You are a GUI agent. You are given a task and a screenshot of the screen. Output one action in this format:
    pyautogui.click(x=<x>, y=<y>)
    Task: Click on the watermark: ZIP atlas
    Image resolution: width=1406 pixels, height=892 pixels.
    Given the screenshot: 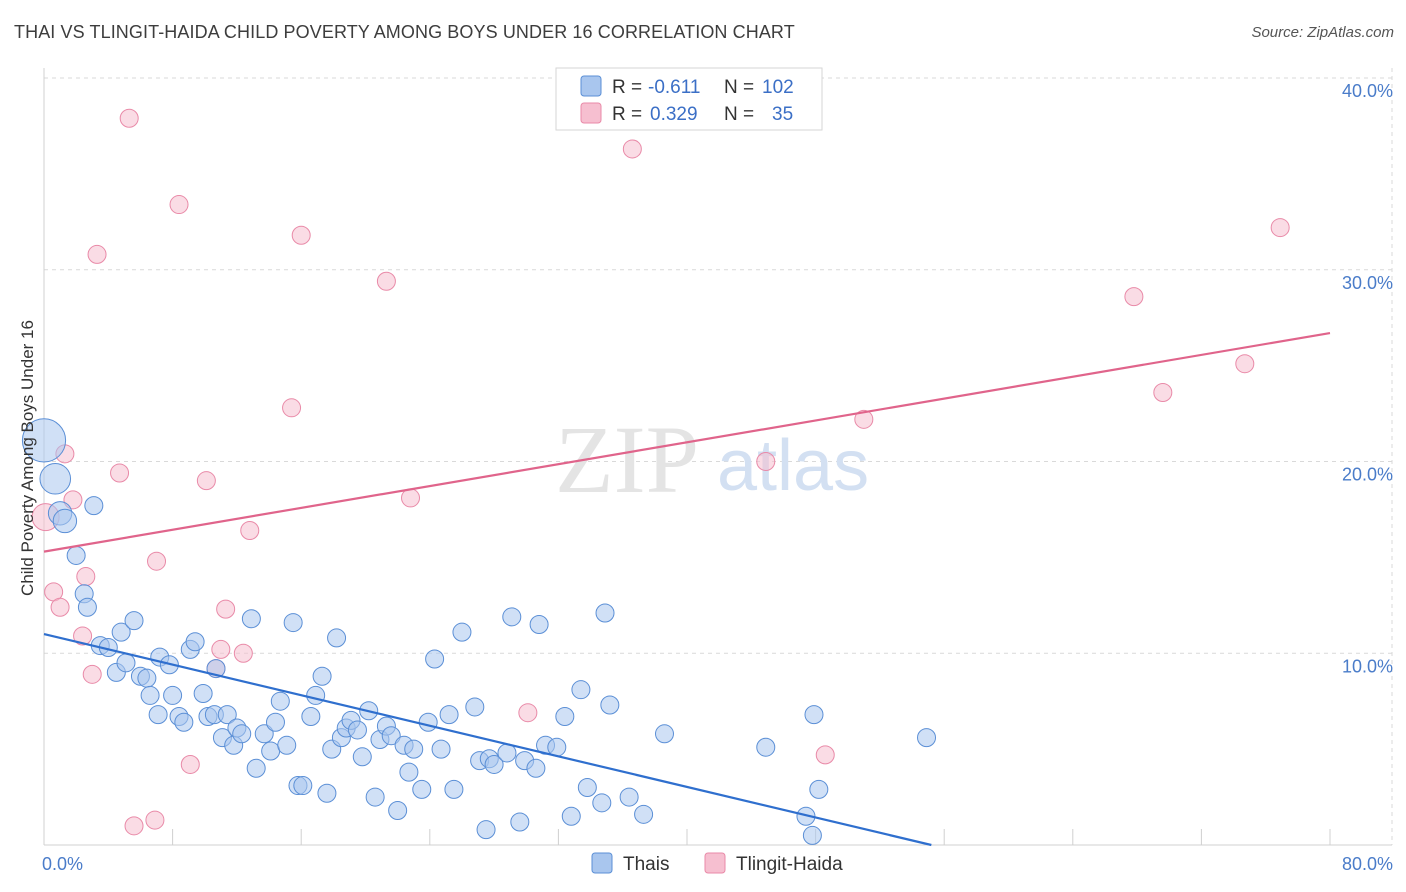 What is the action you would take?
    pyautogui.click(x=712, y=459)
    